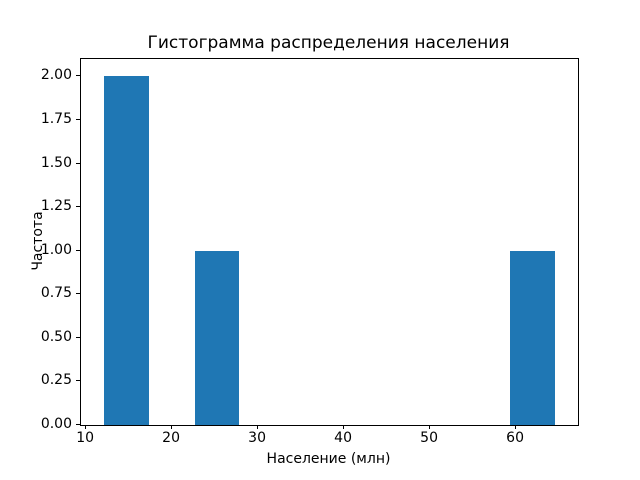 This screenshot has height=480, width=640. What do you see at coordinates (56, 162) in the screenshot?
I see `y-tick-label: 1.50` at bounding box center [56, 162].